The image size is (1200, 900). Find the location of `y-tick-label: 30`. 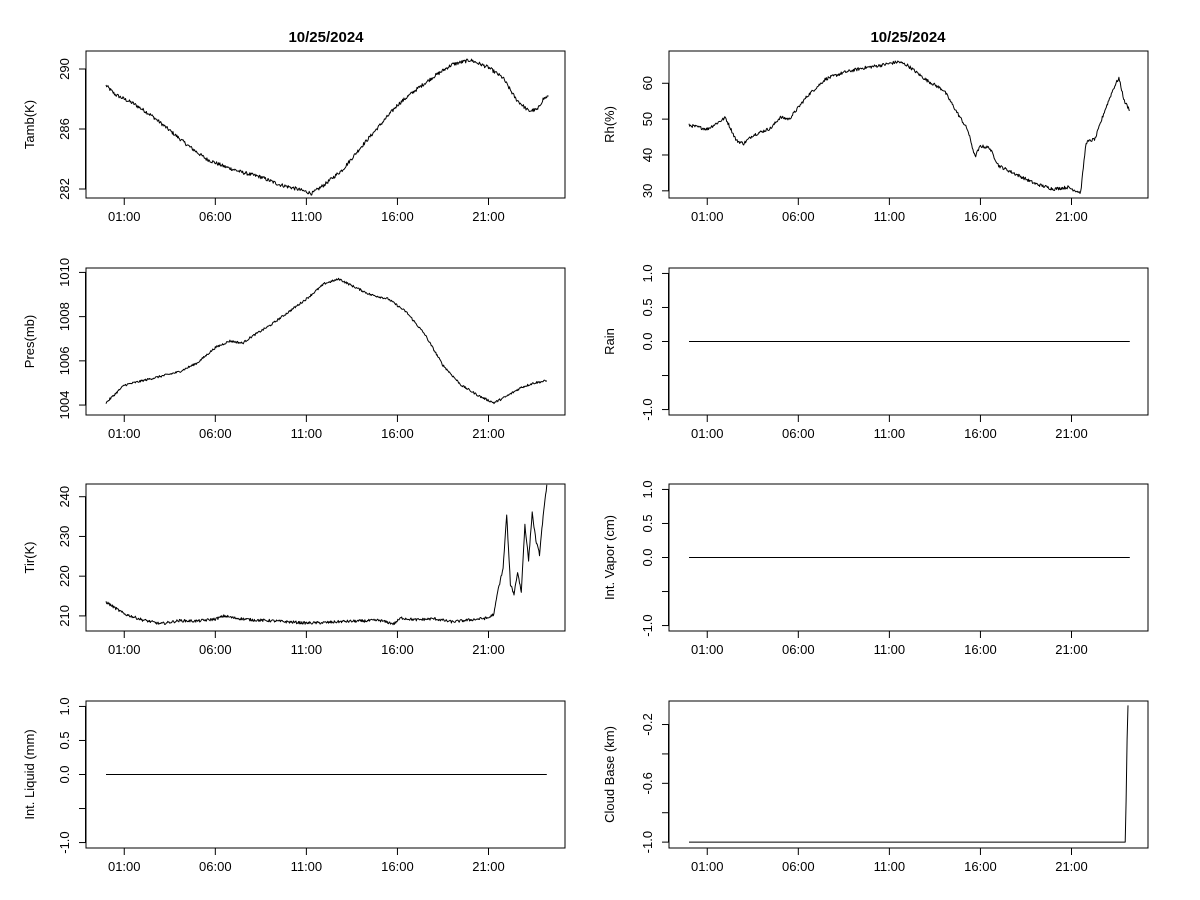

y-tick-label: 30 is located at coordinates (647, 191).